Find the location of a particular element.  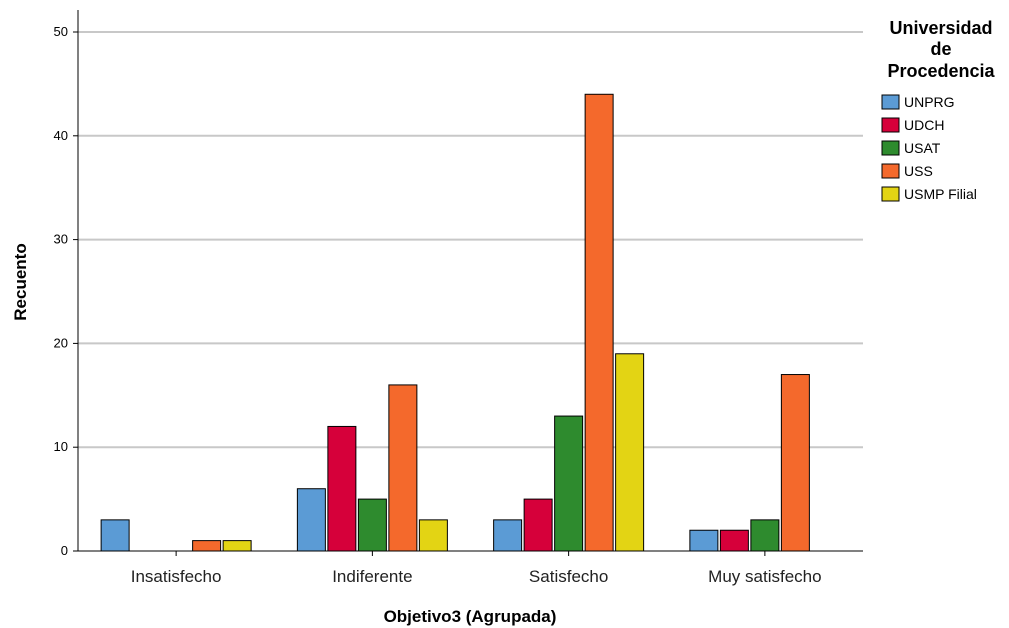

y-tick-label: 40 is located at coordinates (61, 135).